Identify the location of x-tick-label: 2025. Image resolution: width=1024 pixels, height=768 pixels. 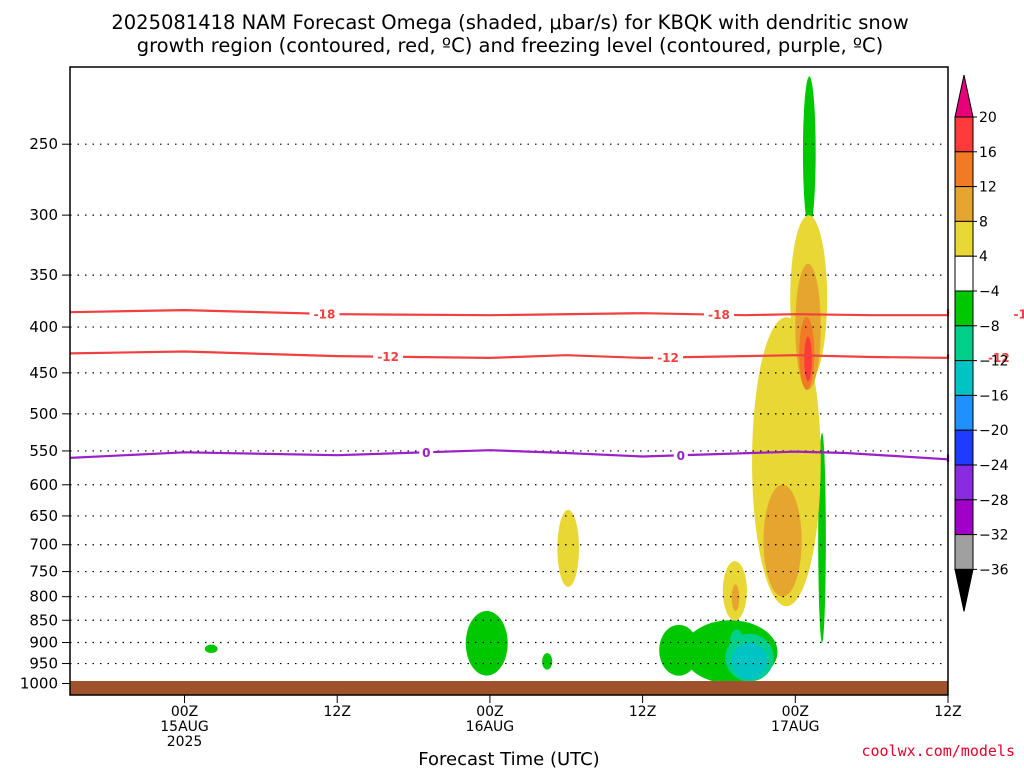
(185, 742).